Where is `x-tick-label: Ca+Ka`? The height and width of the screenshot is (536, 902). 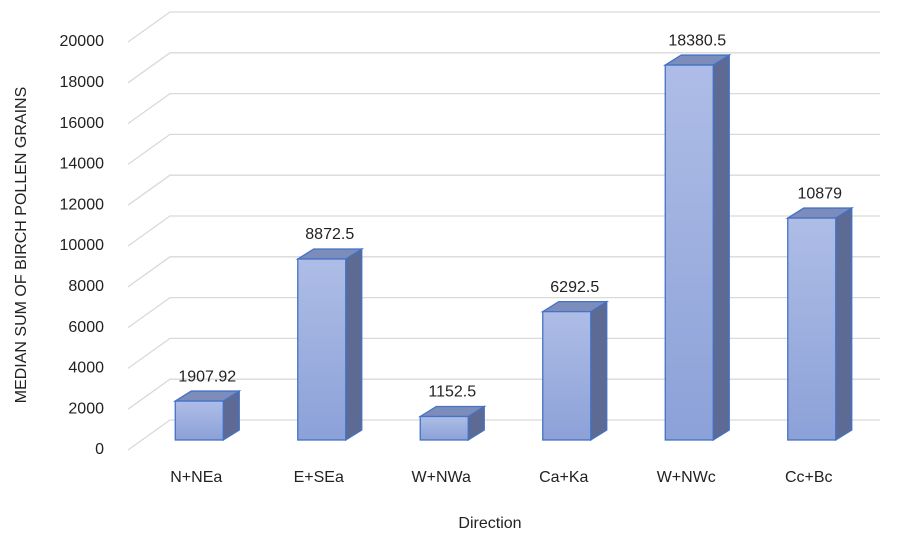 x-tick-label: Ca+Ka is located at coordinates (563, 477).